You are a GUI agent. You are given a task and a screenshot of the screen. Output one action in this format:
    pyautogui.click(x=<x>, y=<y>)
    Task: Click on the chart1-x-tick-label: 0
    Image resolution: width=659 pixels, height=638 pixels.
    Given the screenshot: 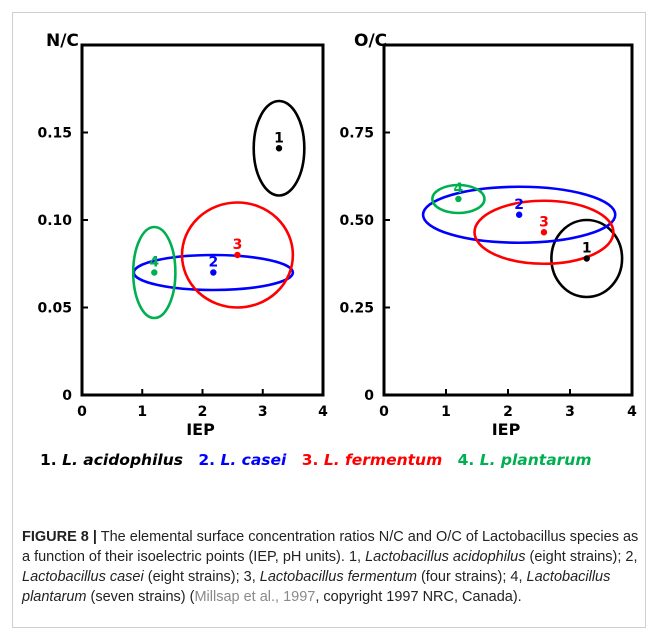 What is the action you would take?
    pyautogui.click(x=82, y=412)
    